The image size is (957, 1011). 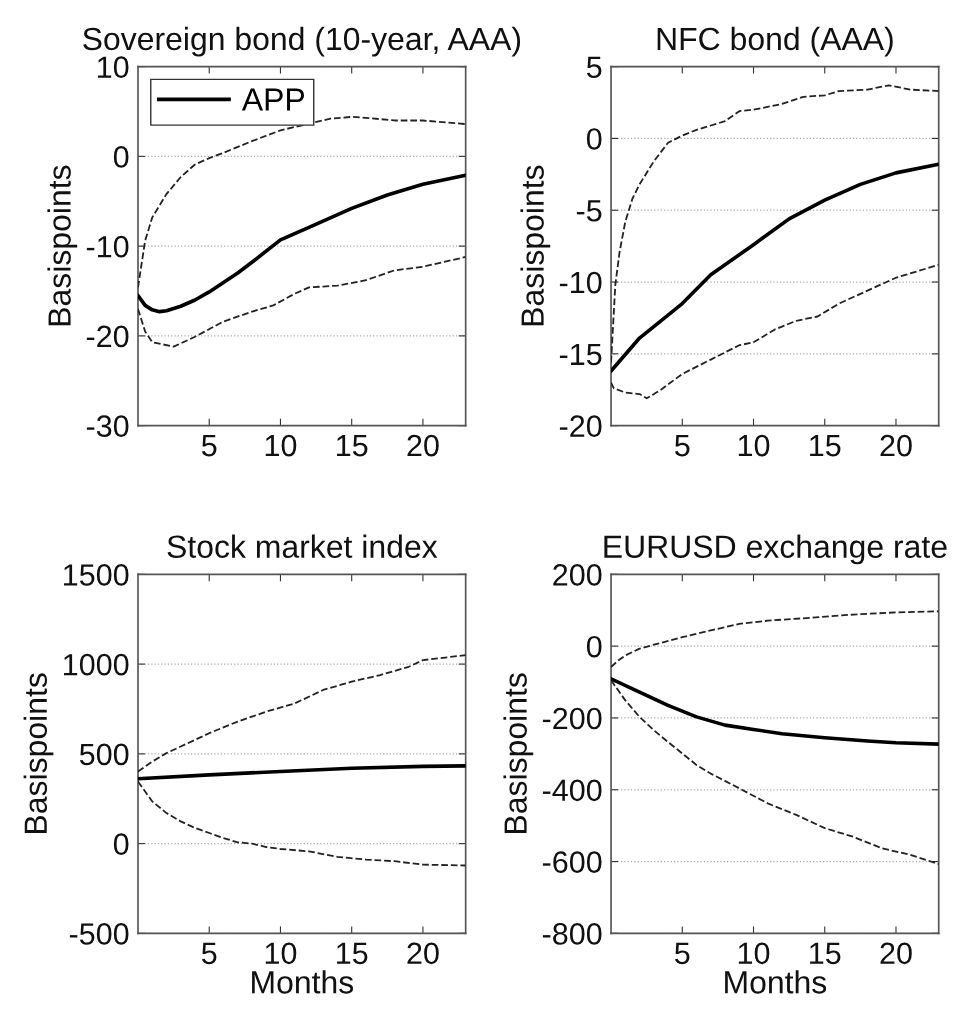 What do you see at coordinates (775, 549) in the screenshot?
I see `chart-title: EURUSD exchange rate` at bounding box center [775, 549].